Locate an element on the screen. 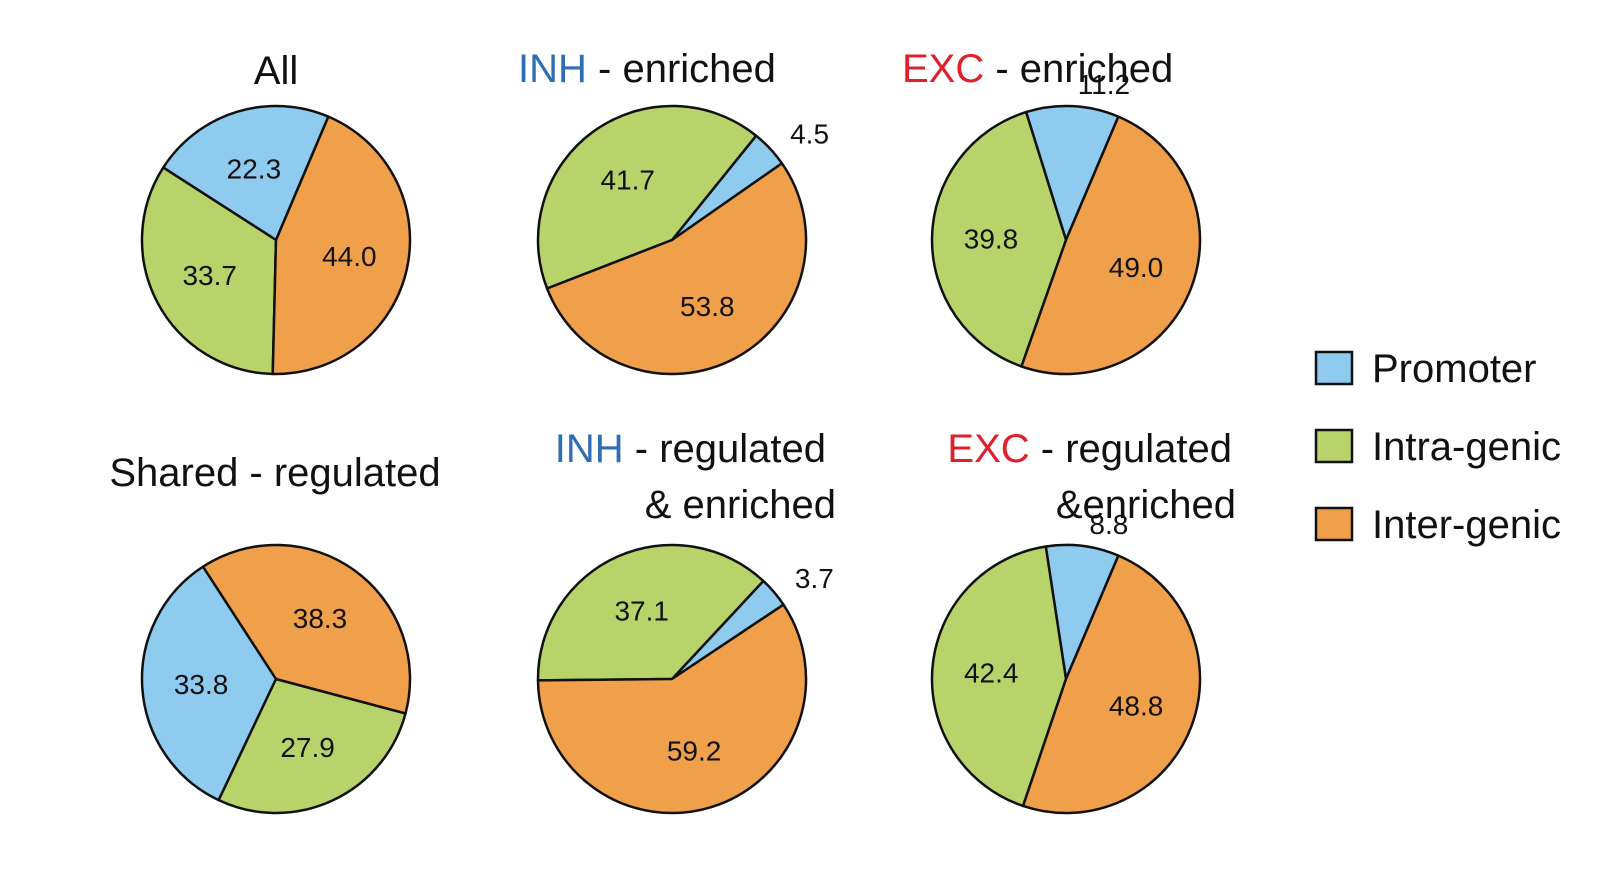 This screenshot has width=1623, height=879. pie-title-exc-regulated: EXC - regulated is located at coordinates (1089, 449).